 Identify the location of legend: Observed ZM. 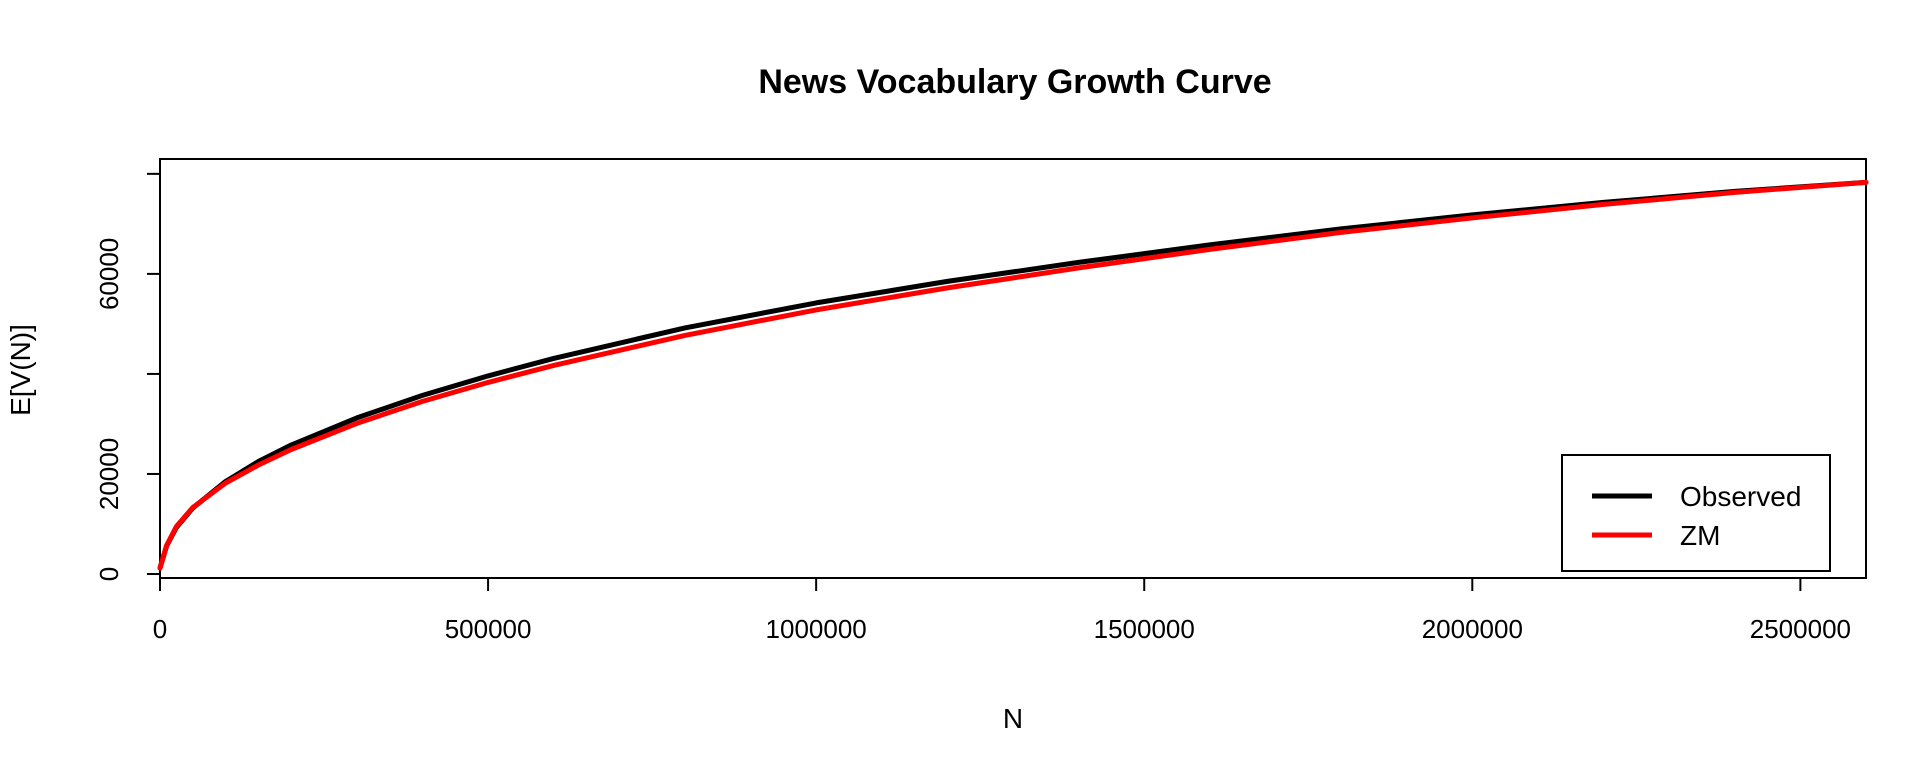
(1696, 513).